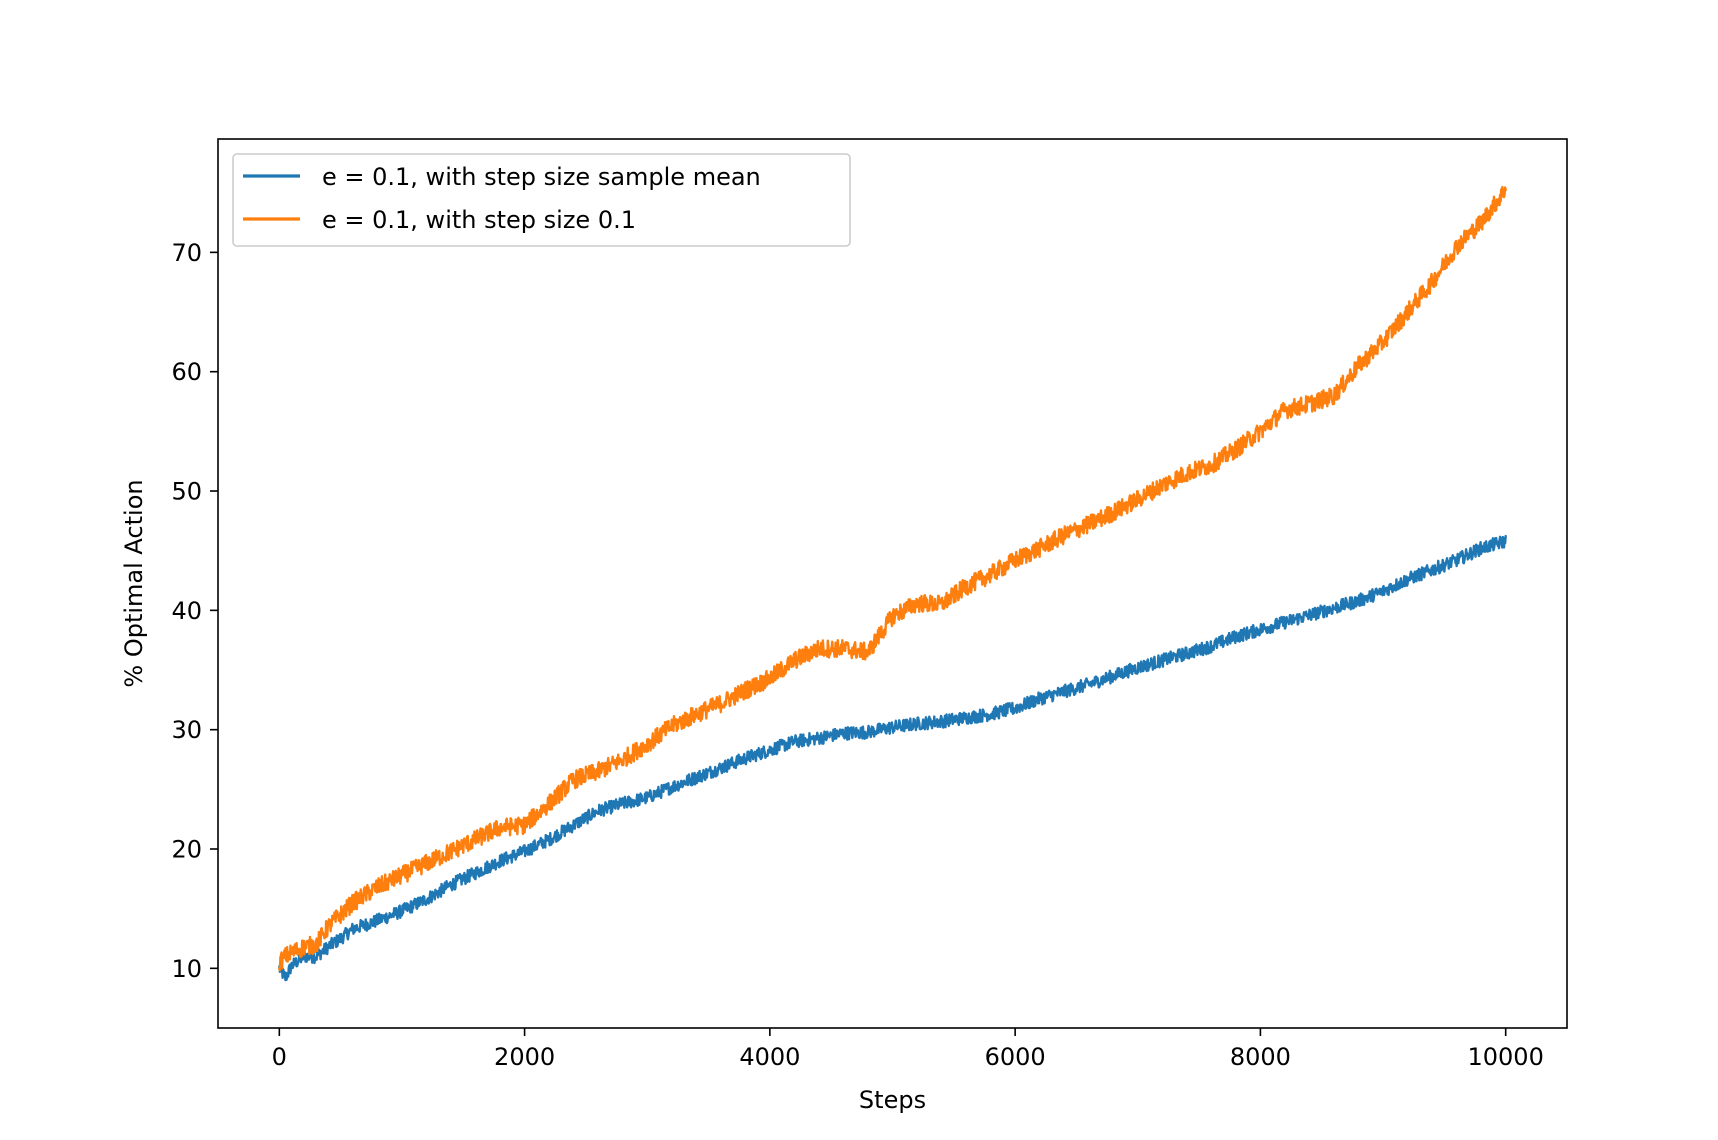 The height and width of the screenshot is (1140, 1718). I want to click on y-tick-label: 60, so click(186, 372).